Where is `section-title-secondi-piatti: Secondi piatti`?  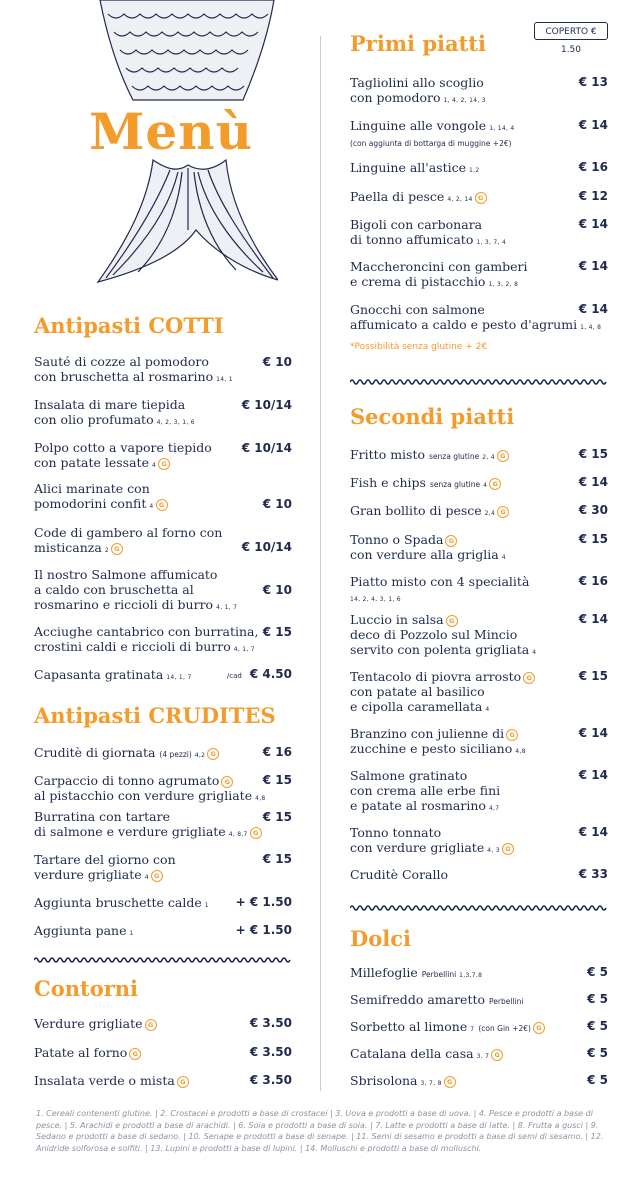 section-title-secondi-piatti: Secondi piatti is located at coordinates (432, 416).